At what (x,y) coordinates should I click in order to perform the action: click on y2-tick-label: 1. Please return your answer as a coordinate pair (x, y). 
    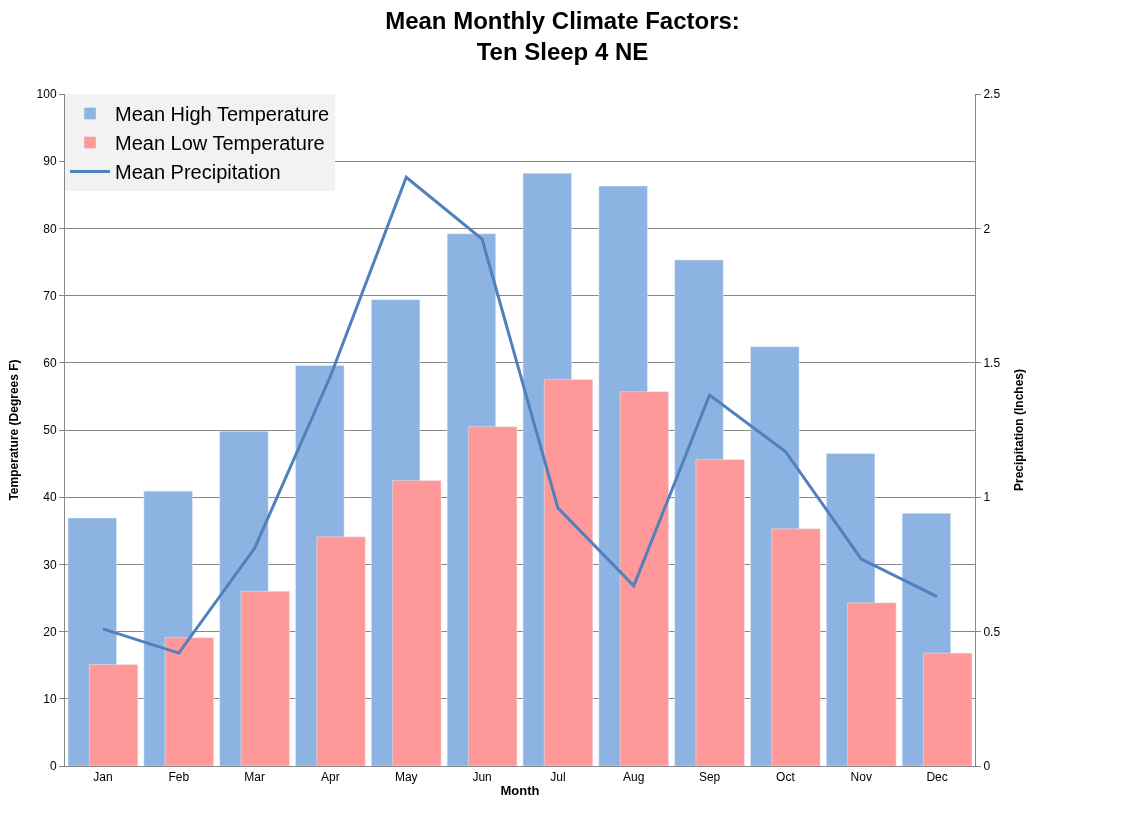
    Looking at the image, I should click on (987, 497).